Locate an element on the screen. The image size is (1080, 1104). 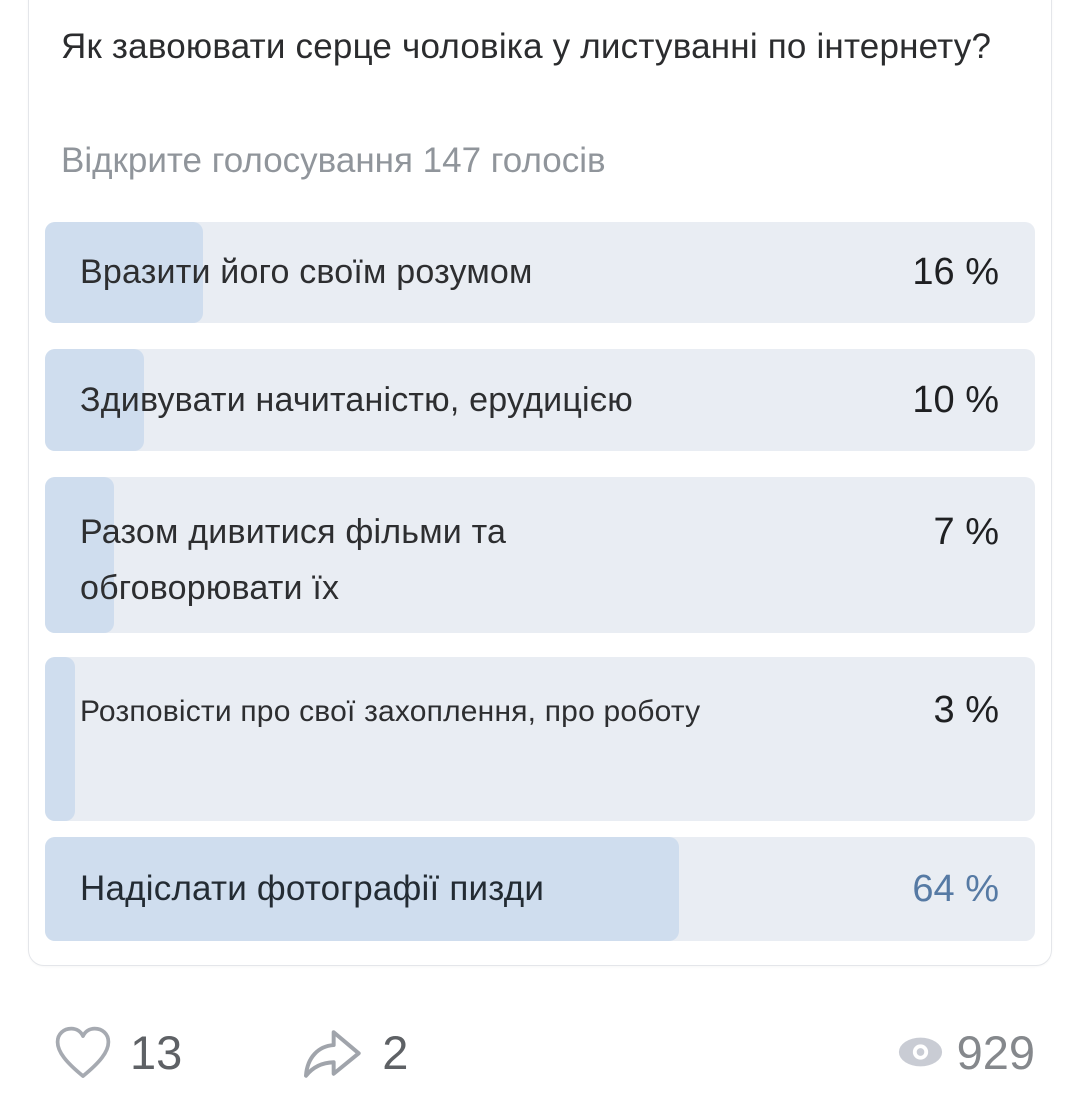
option-label-line1: Разом дивитися фільми та is located at coordinates (293, 532).